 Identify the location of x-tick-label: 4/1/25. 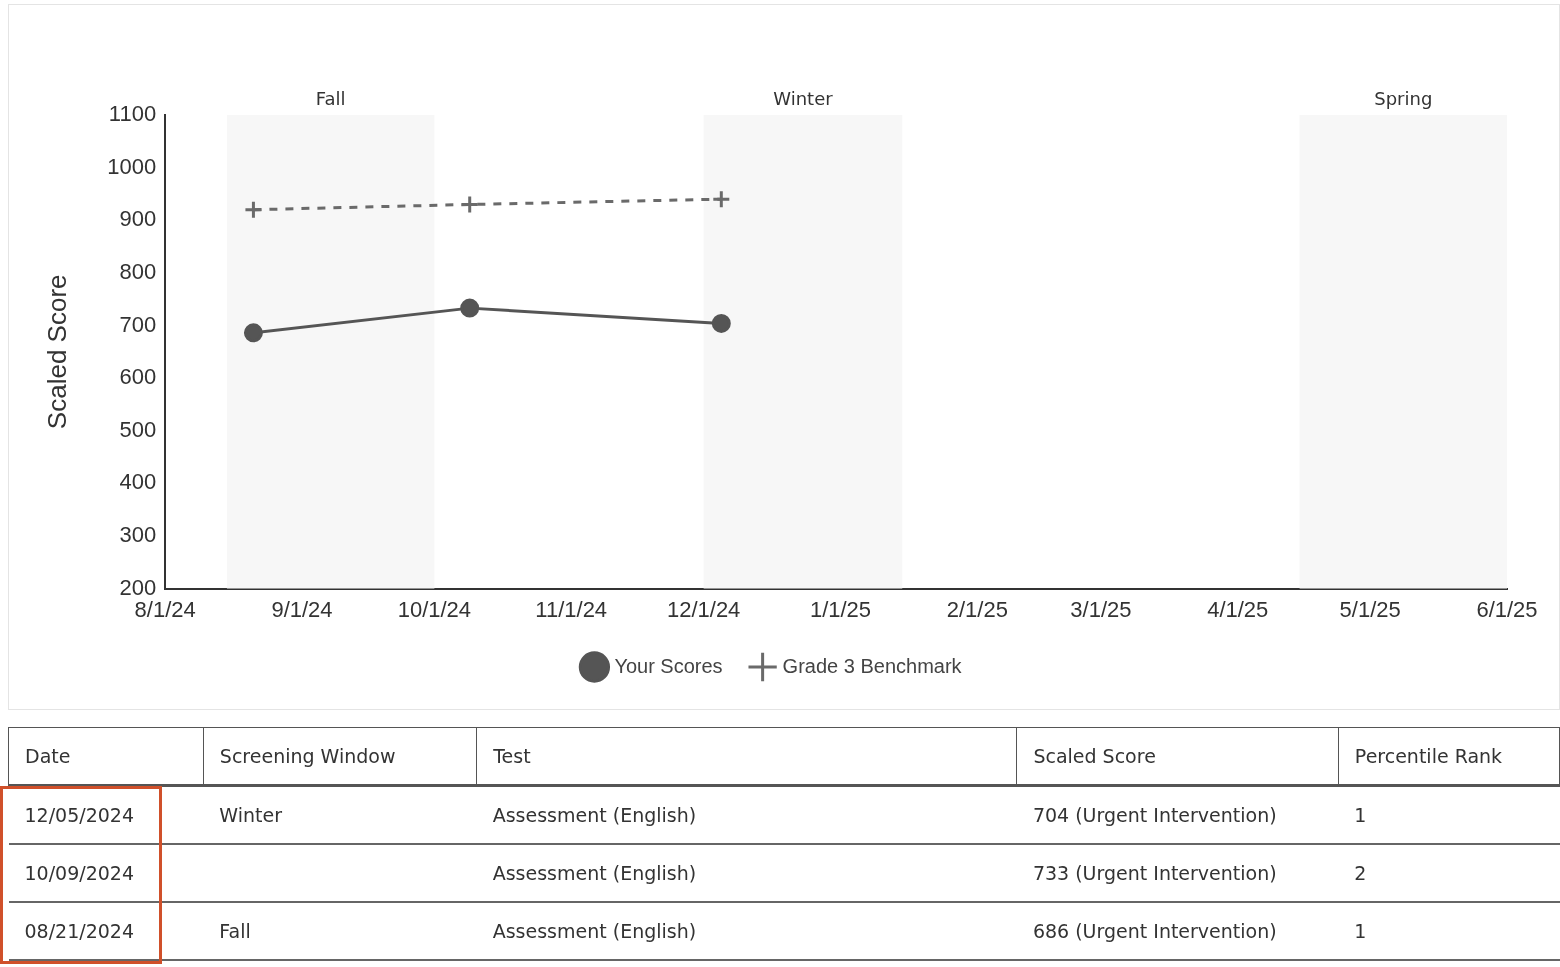
(1238, 609).